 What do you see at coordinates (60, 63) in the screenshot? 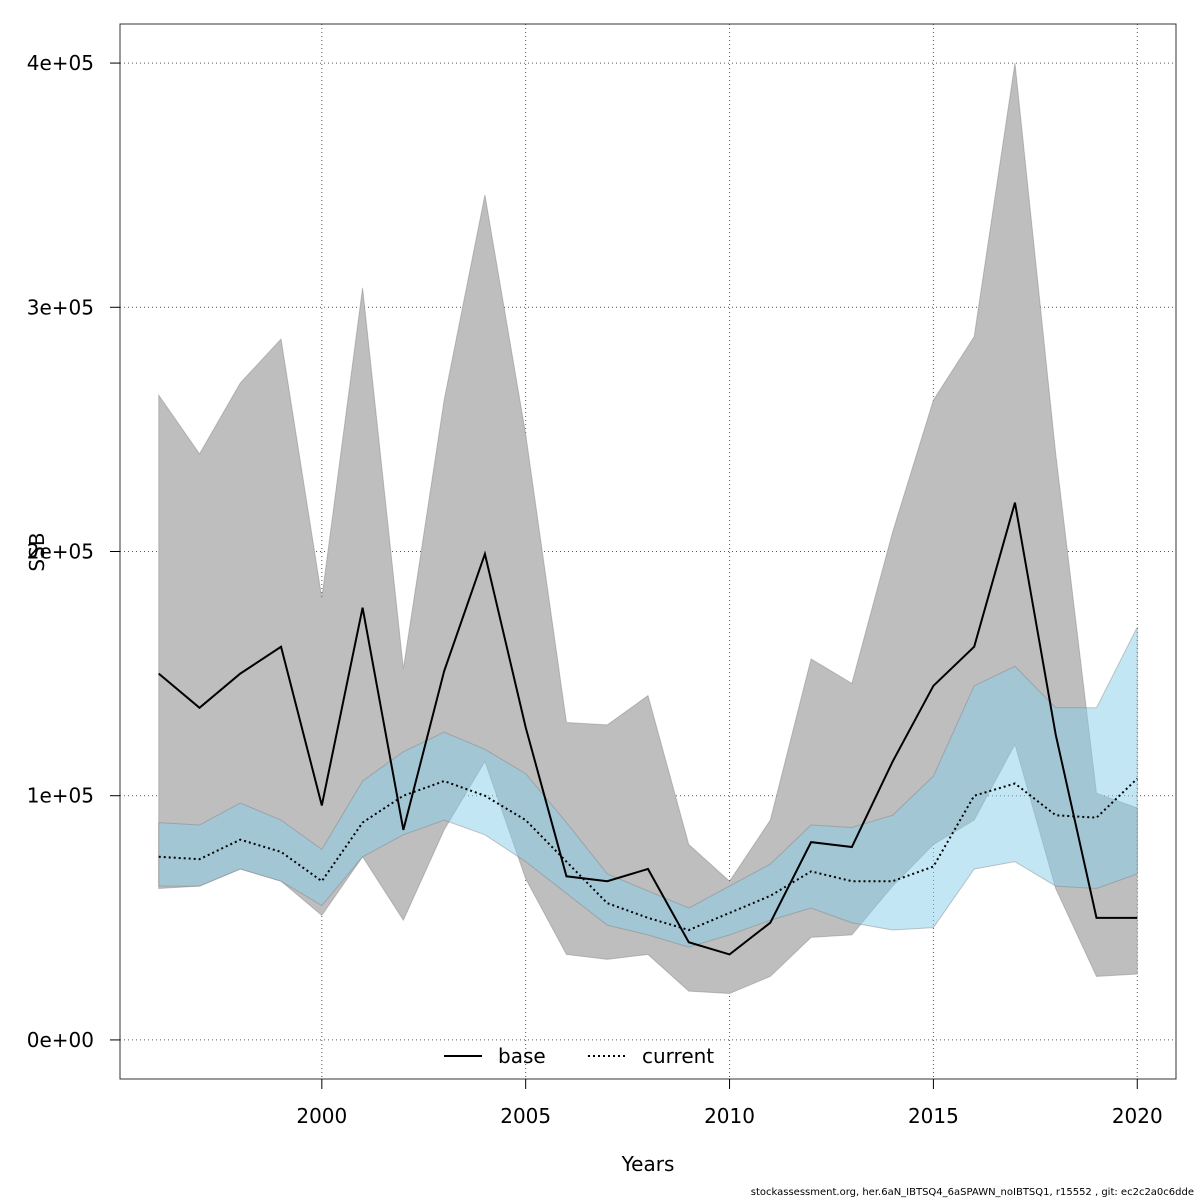
I see `y-tick-label: 4e+05` at bounding box center [60, 63].